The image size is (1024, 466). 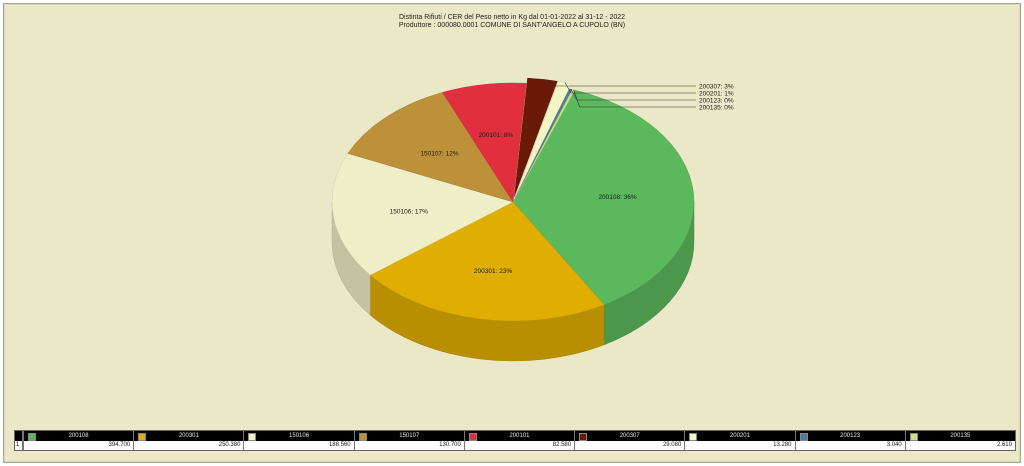 I want to click on slice-label-200307: 200307: 3%, so click(x=716, y=87).